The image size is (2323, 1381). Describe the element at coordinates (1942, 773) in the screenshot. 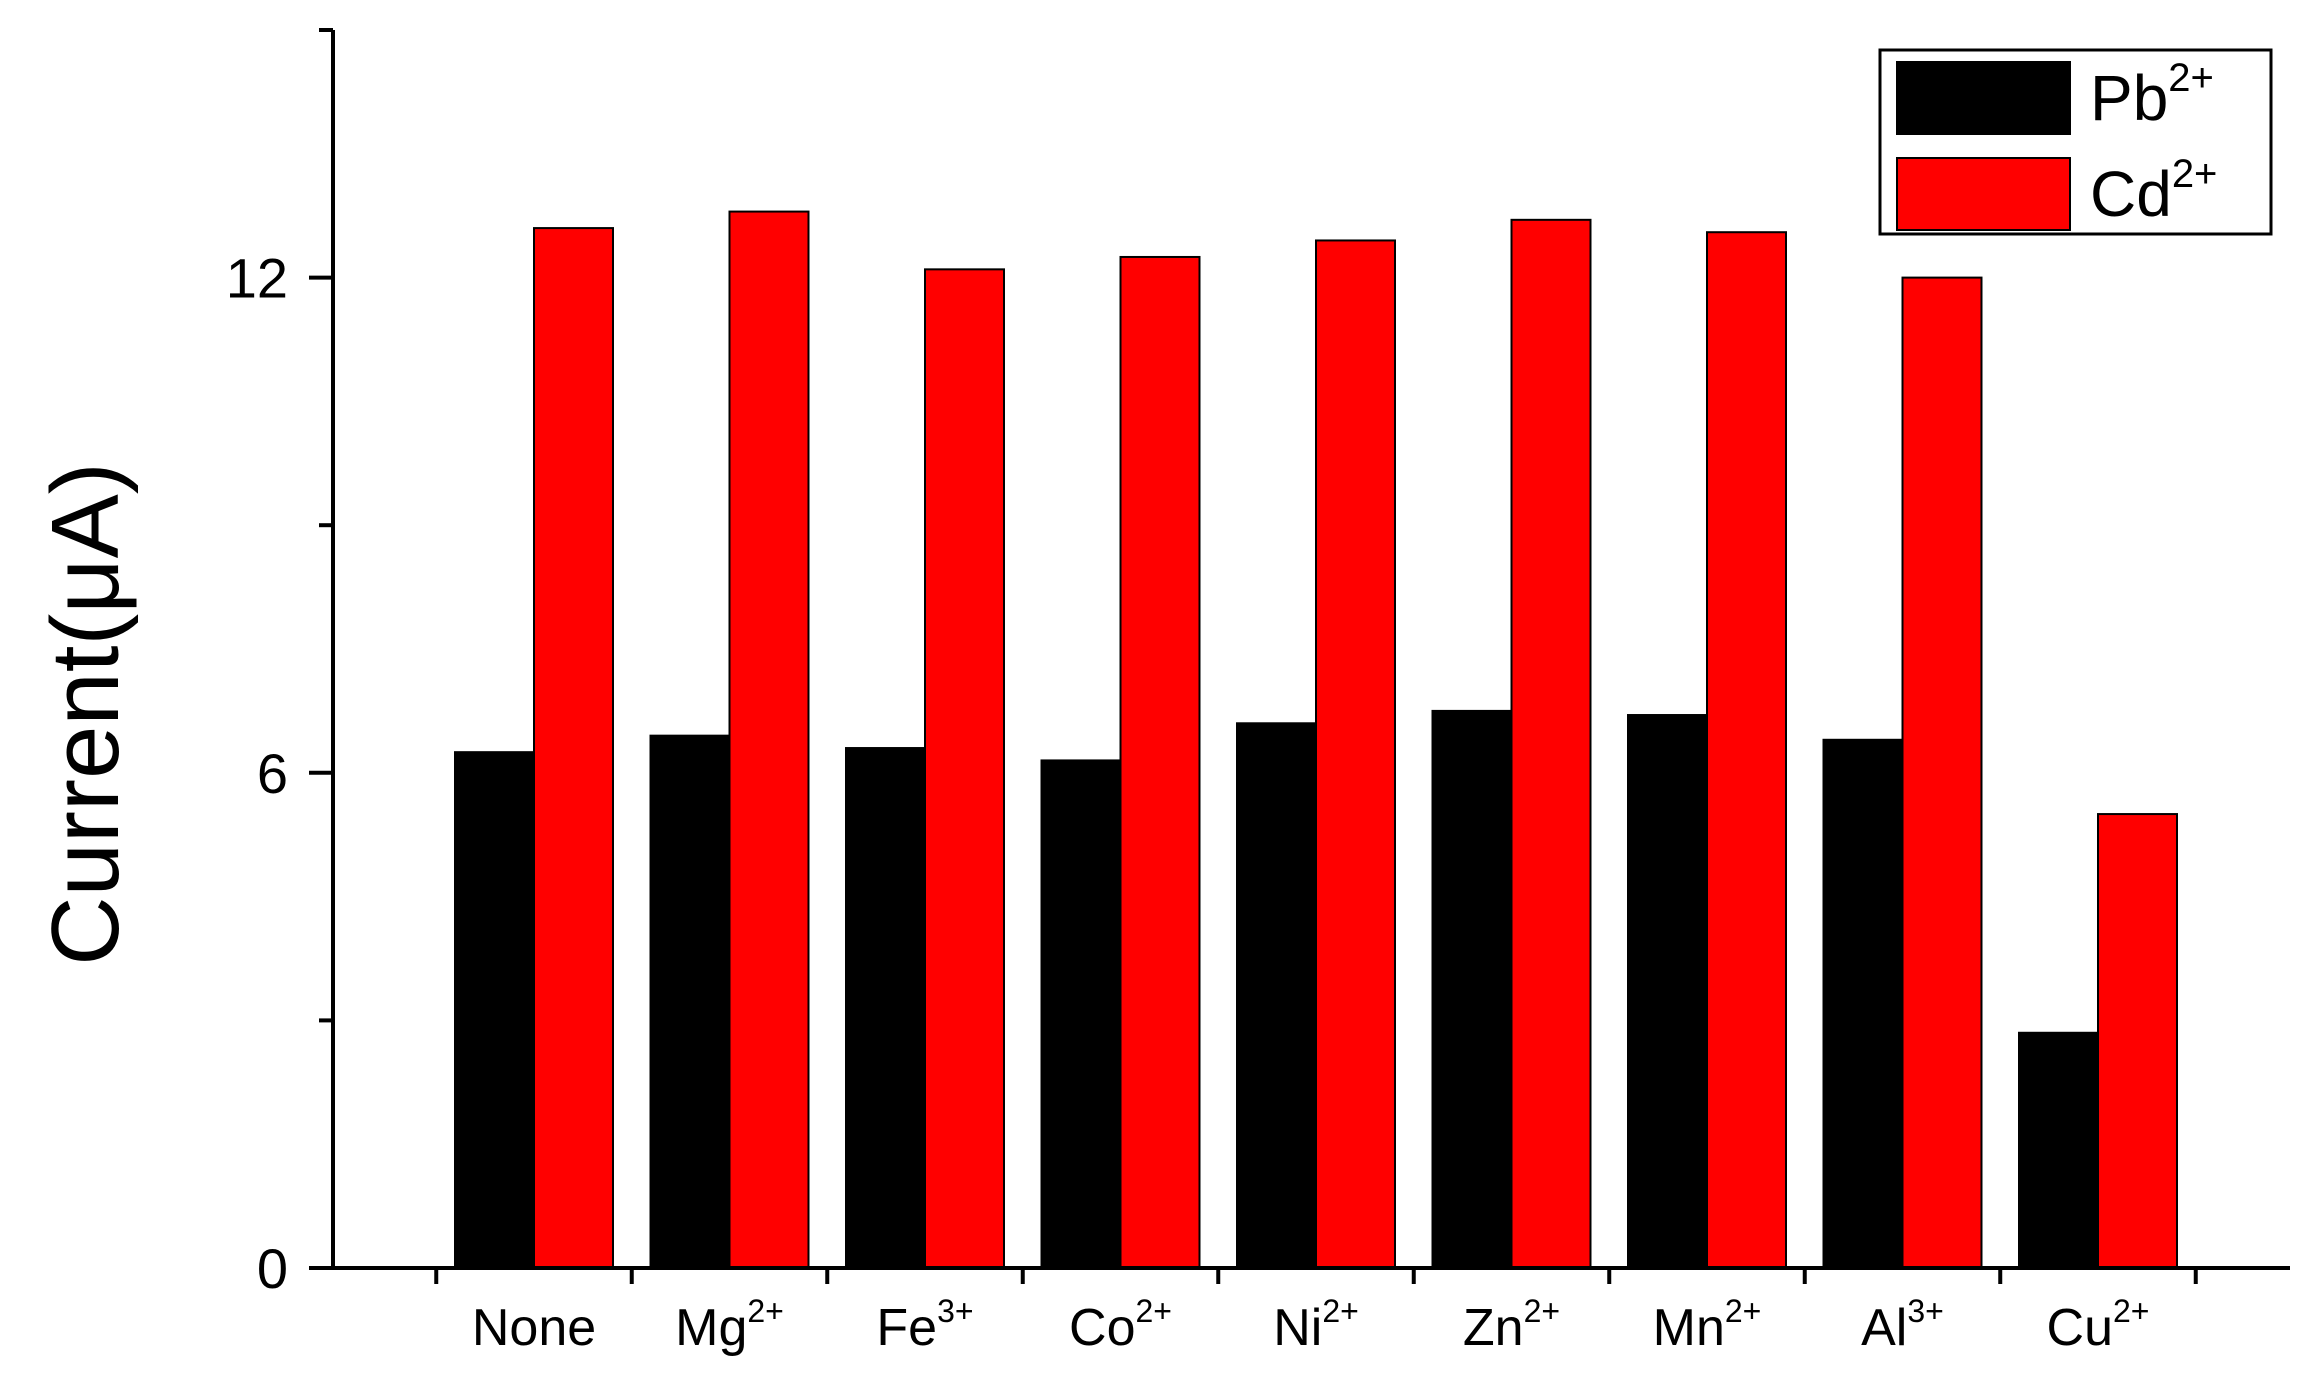

I see `bar-cd-al` at that location.